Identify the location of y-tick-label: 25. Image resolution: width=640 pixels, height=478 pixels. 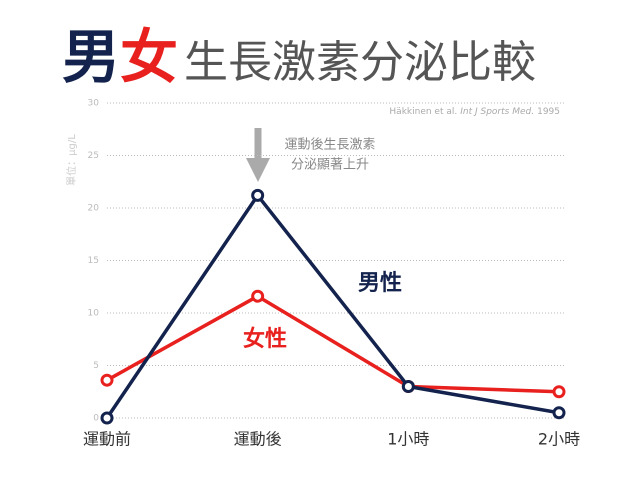
(93, 156).